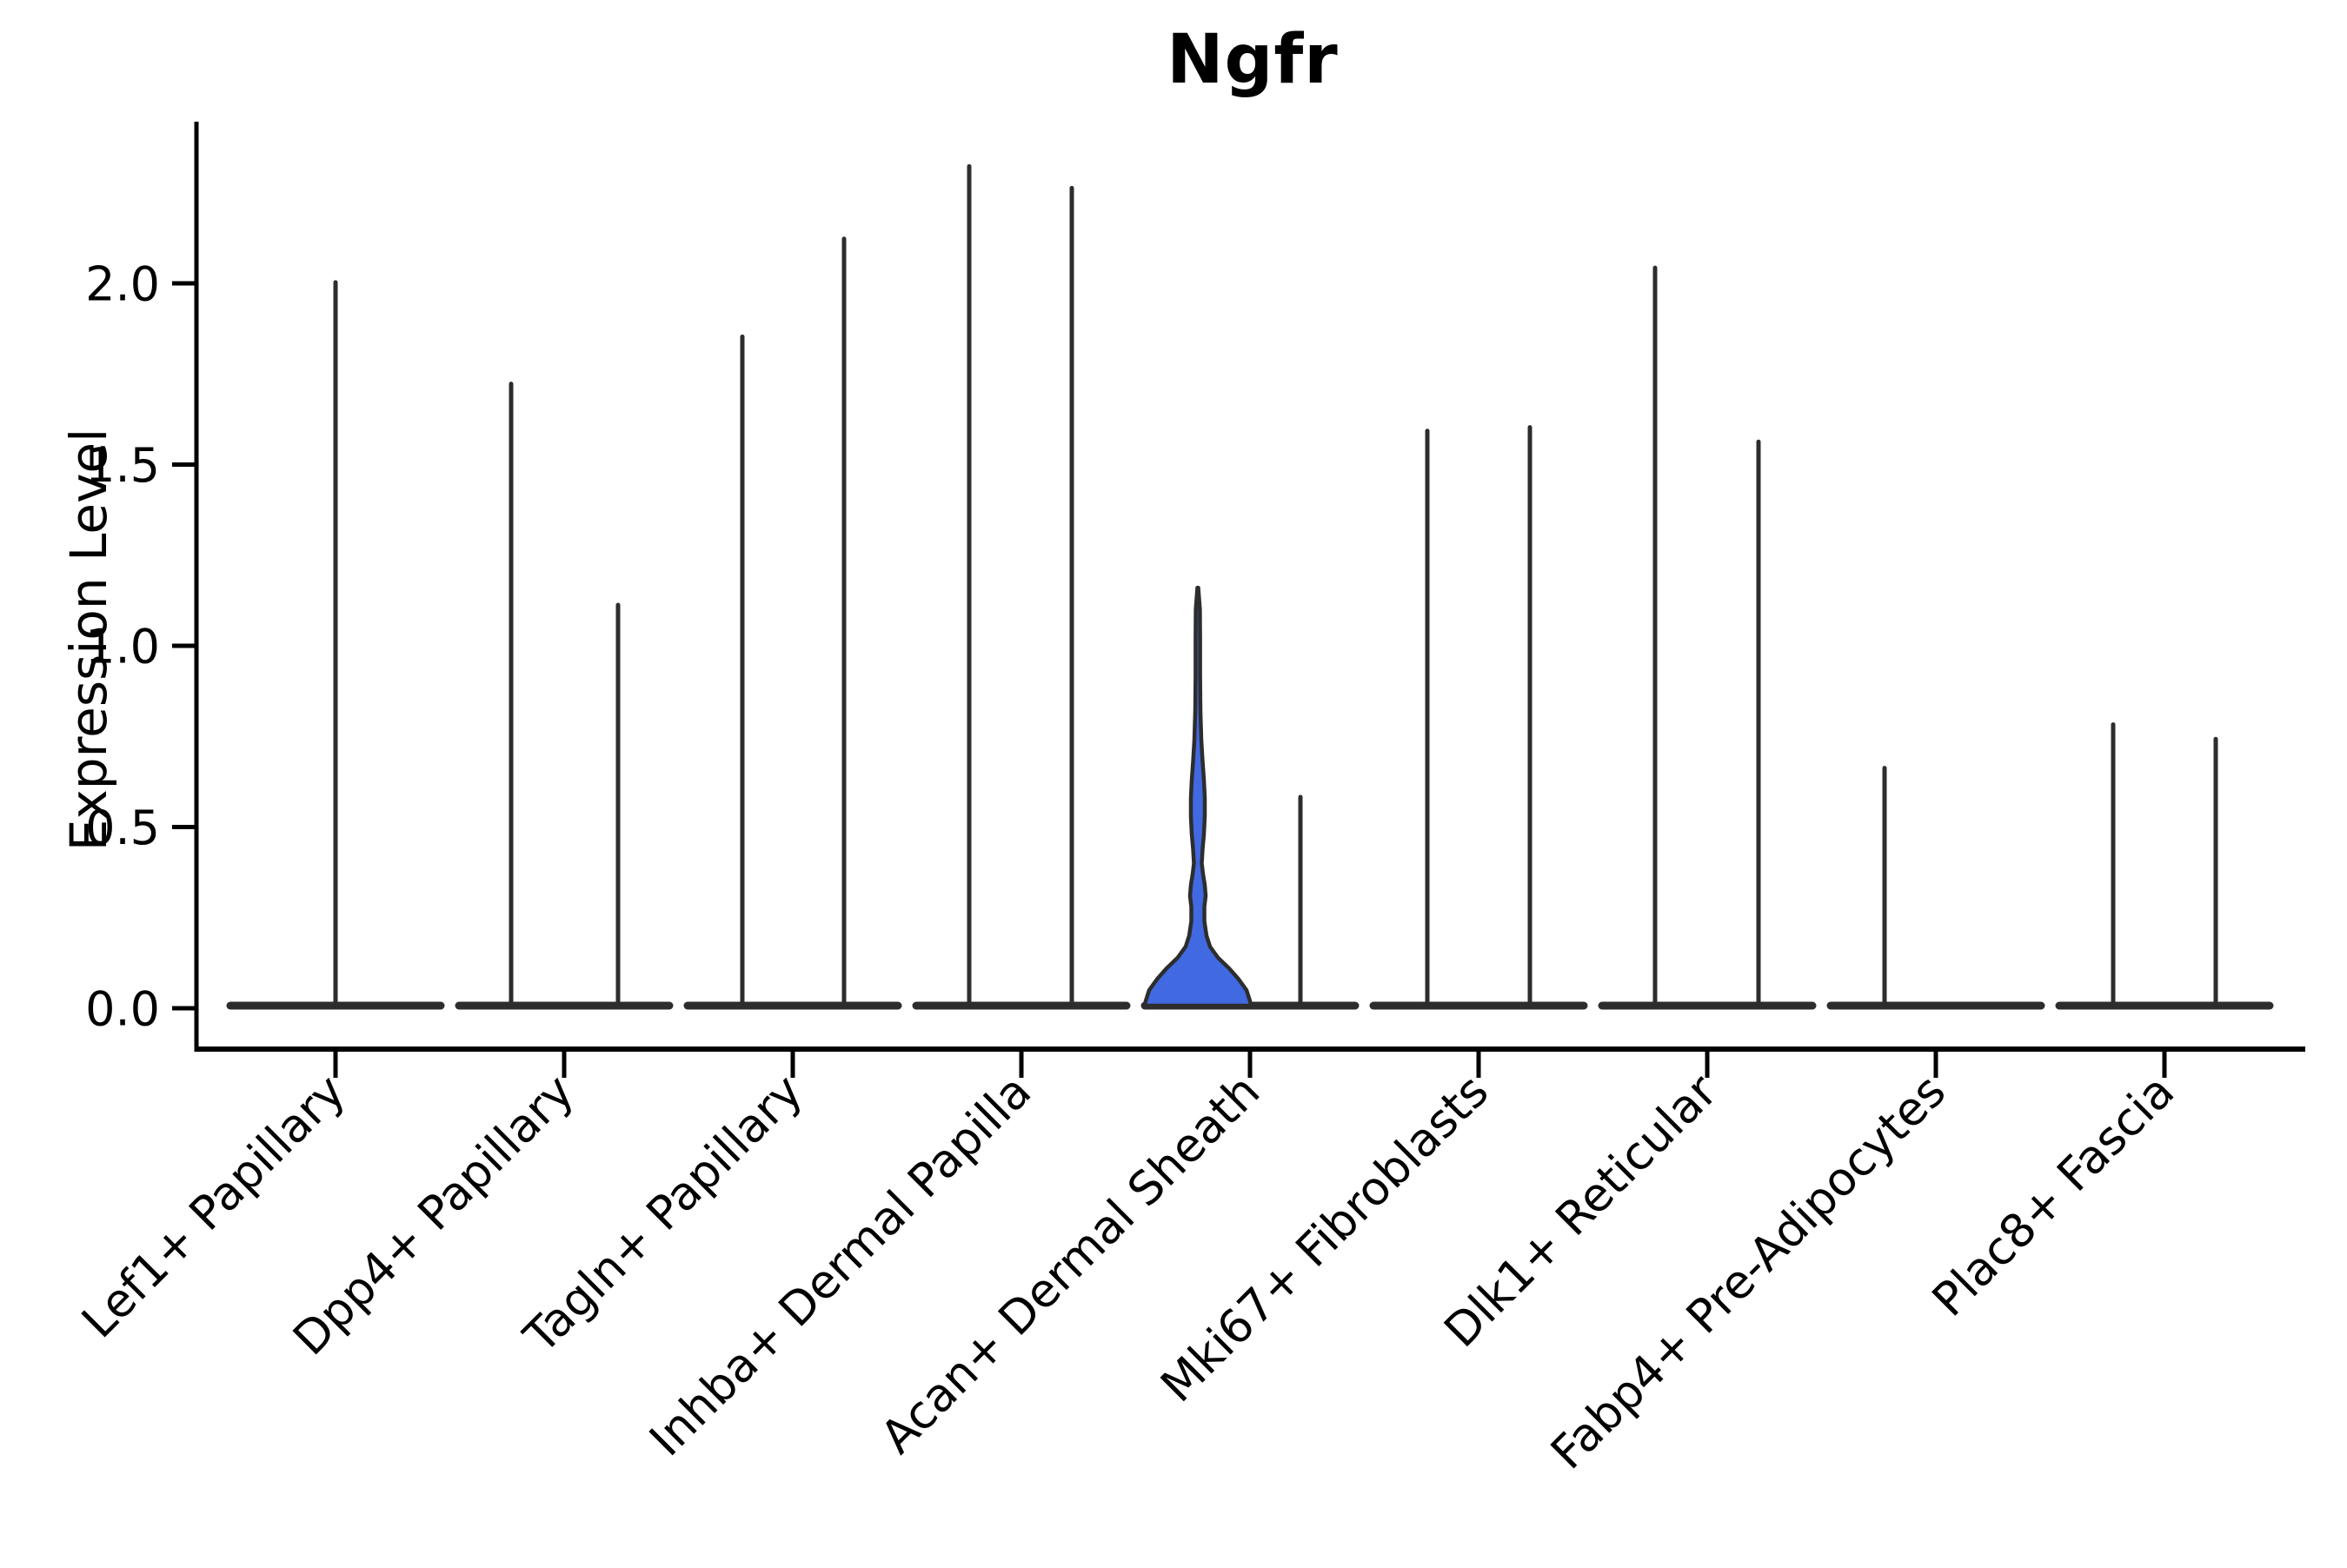  I want to click on y-axis-title: Expression Level, so click(88, 640).